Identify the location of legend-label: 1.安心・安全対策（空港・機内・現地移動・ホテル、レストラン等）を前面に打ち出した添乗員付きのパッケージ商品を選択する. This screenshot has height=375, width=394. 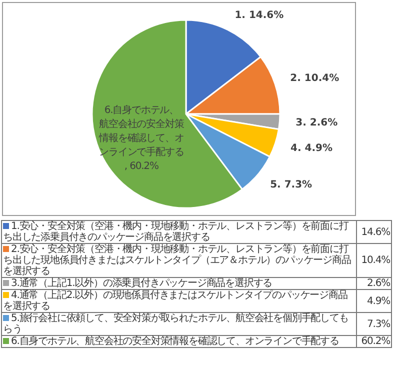
(179, 232).